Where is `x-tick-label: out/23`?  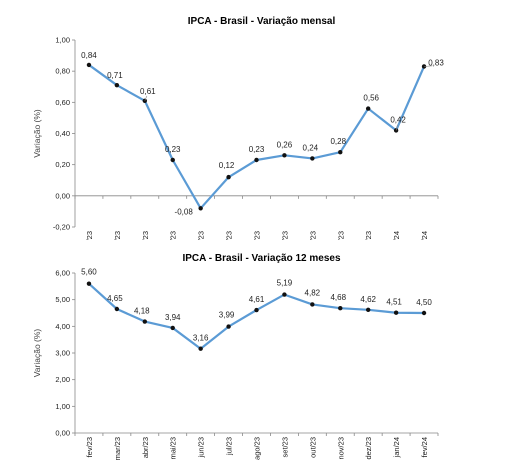 x-tick-label: out/23 is located at coordinates (312, 447).